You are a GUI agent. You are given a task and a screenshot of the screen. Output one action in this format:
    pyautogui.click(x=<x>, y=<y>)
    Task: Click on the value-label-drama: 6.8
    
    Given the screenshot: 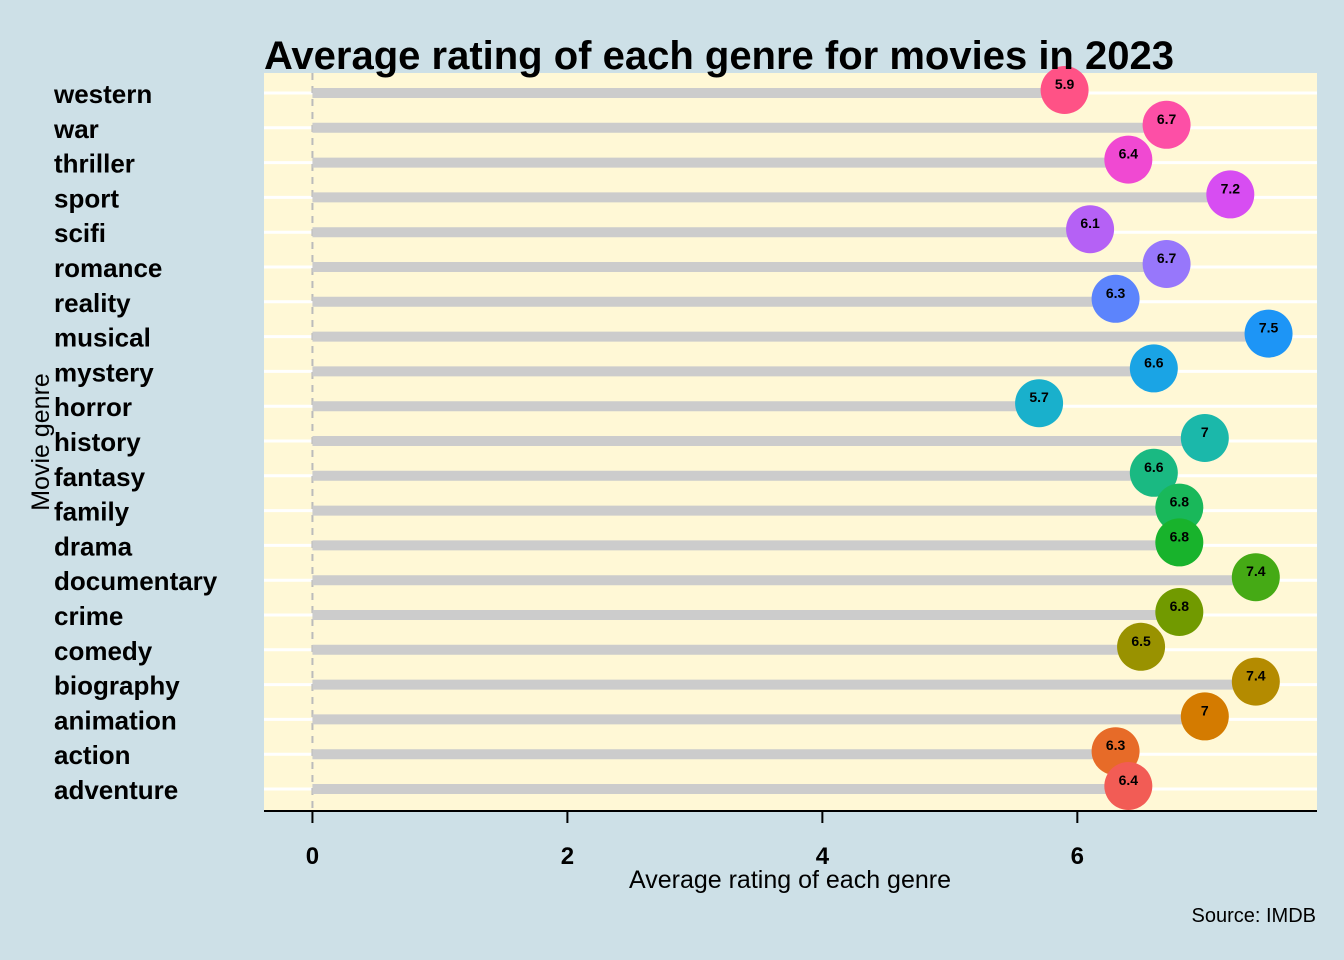 What is the action you would take?
    pyautogui.click(x=1180, y=536)
    